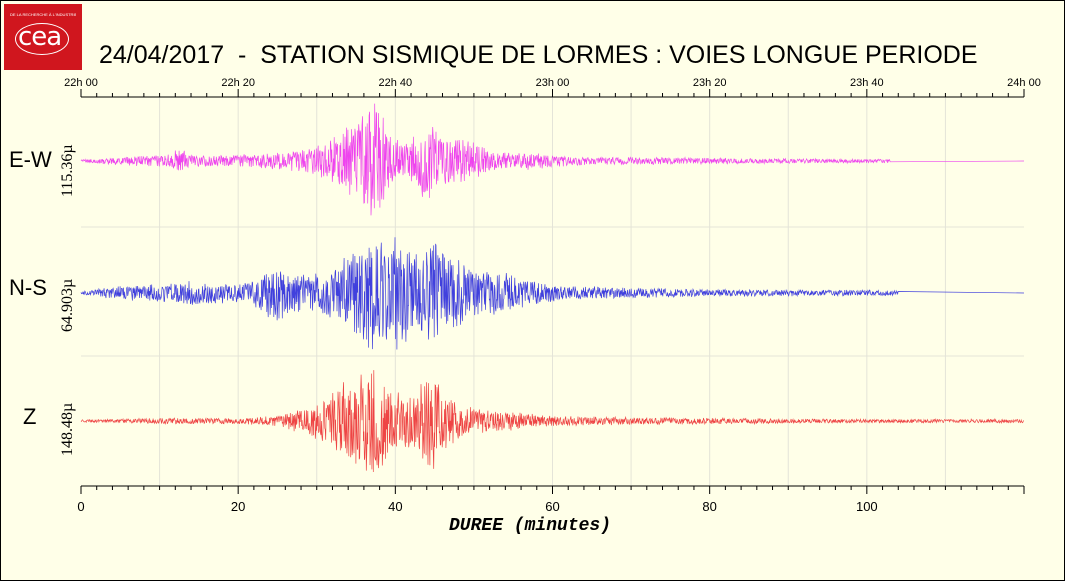  Describe the element at coordinates (553, 83) in the screenshot. I see `top-axis-tick-label: 23h 00` at that location.